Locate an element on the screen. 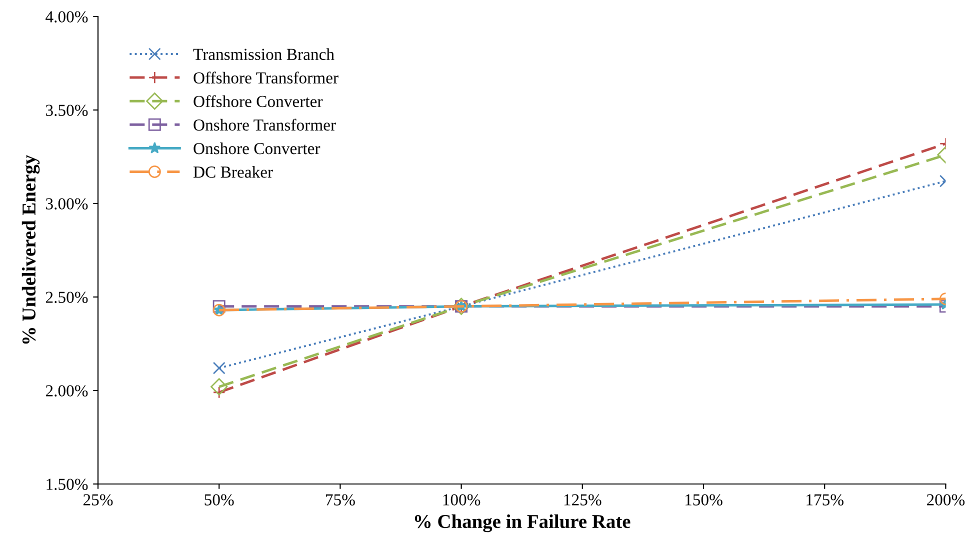 The height and width of the screenshot is (550, 980). x-tick-label: 75% is located at coordinates (340, 500).